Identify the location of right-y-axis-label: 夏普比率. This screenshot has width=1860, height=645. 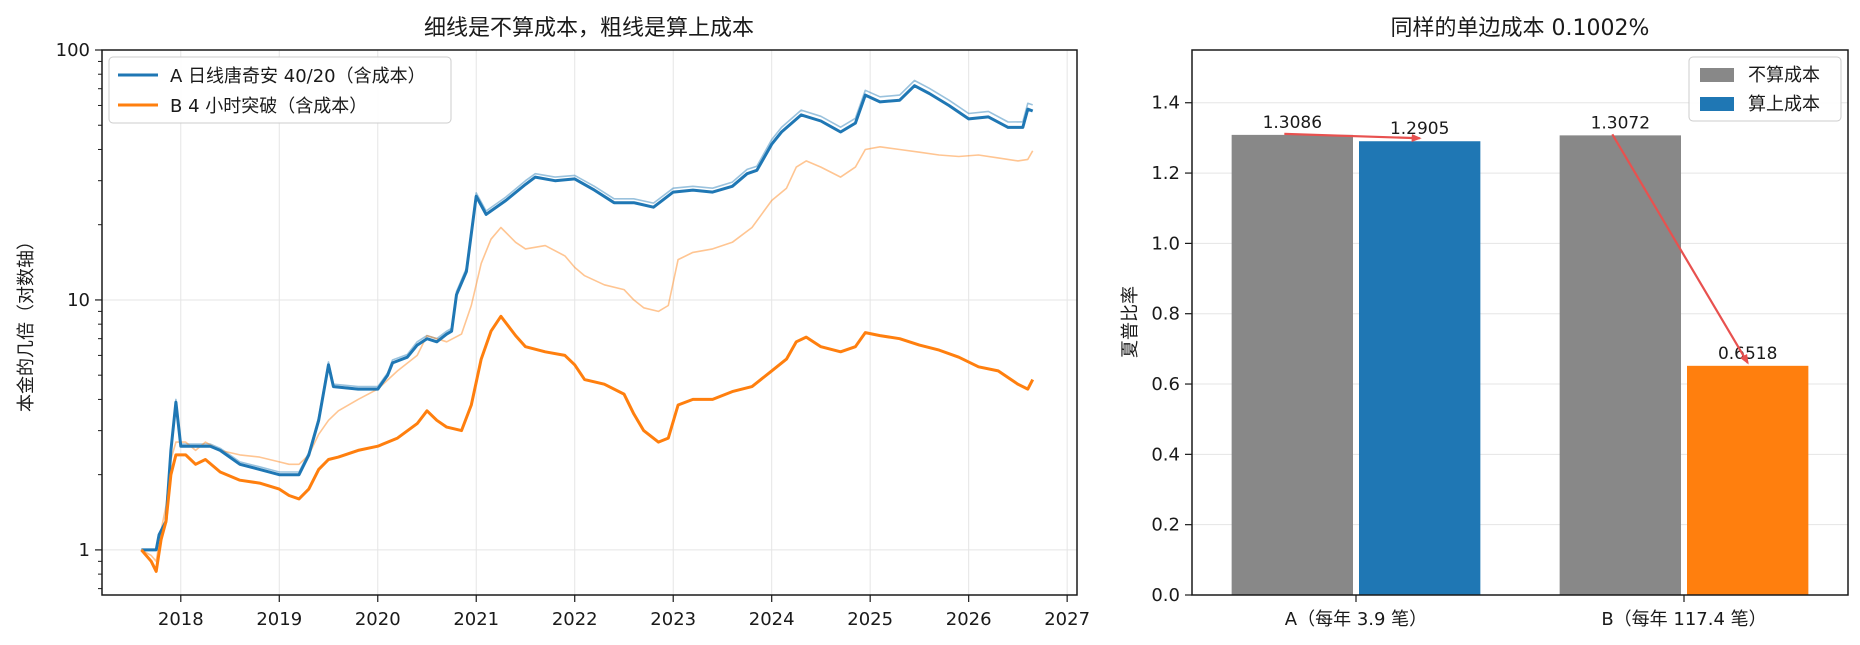
(1130, 322).